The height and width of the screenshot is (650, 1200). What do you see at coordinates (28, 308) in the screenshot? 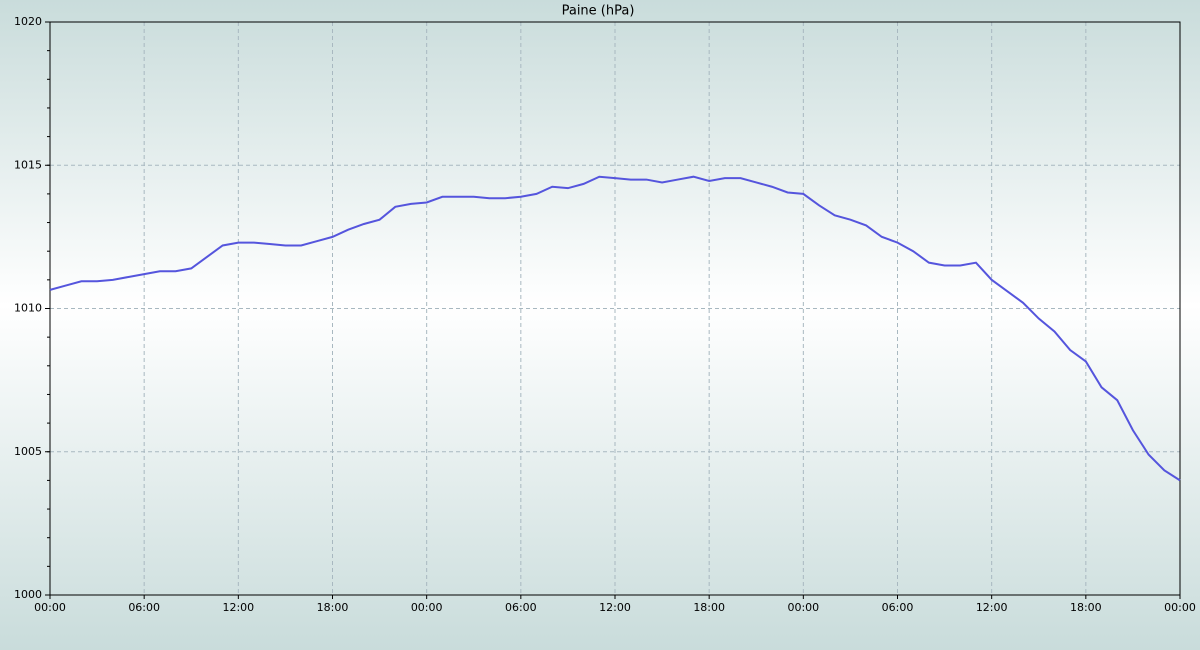
I see `y-tick-label: 1010` at bounding box center [28, 308].